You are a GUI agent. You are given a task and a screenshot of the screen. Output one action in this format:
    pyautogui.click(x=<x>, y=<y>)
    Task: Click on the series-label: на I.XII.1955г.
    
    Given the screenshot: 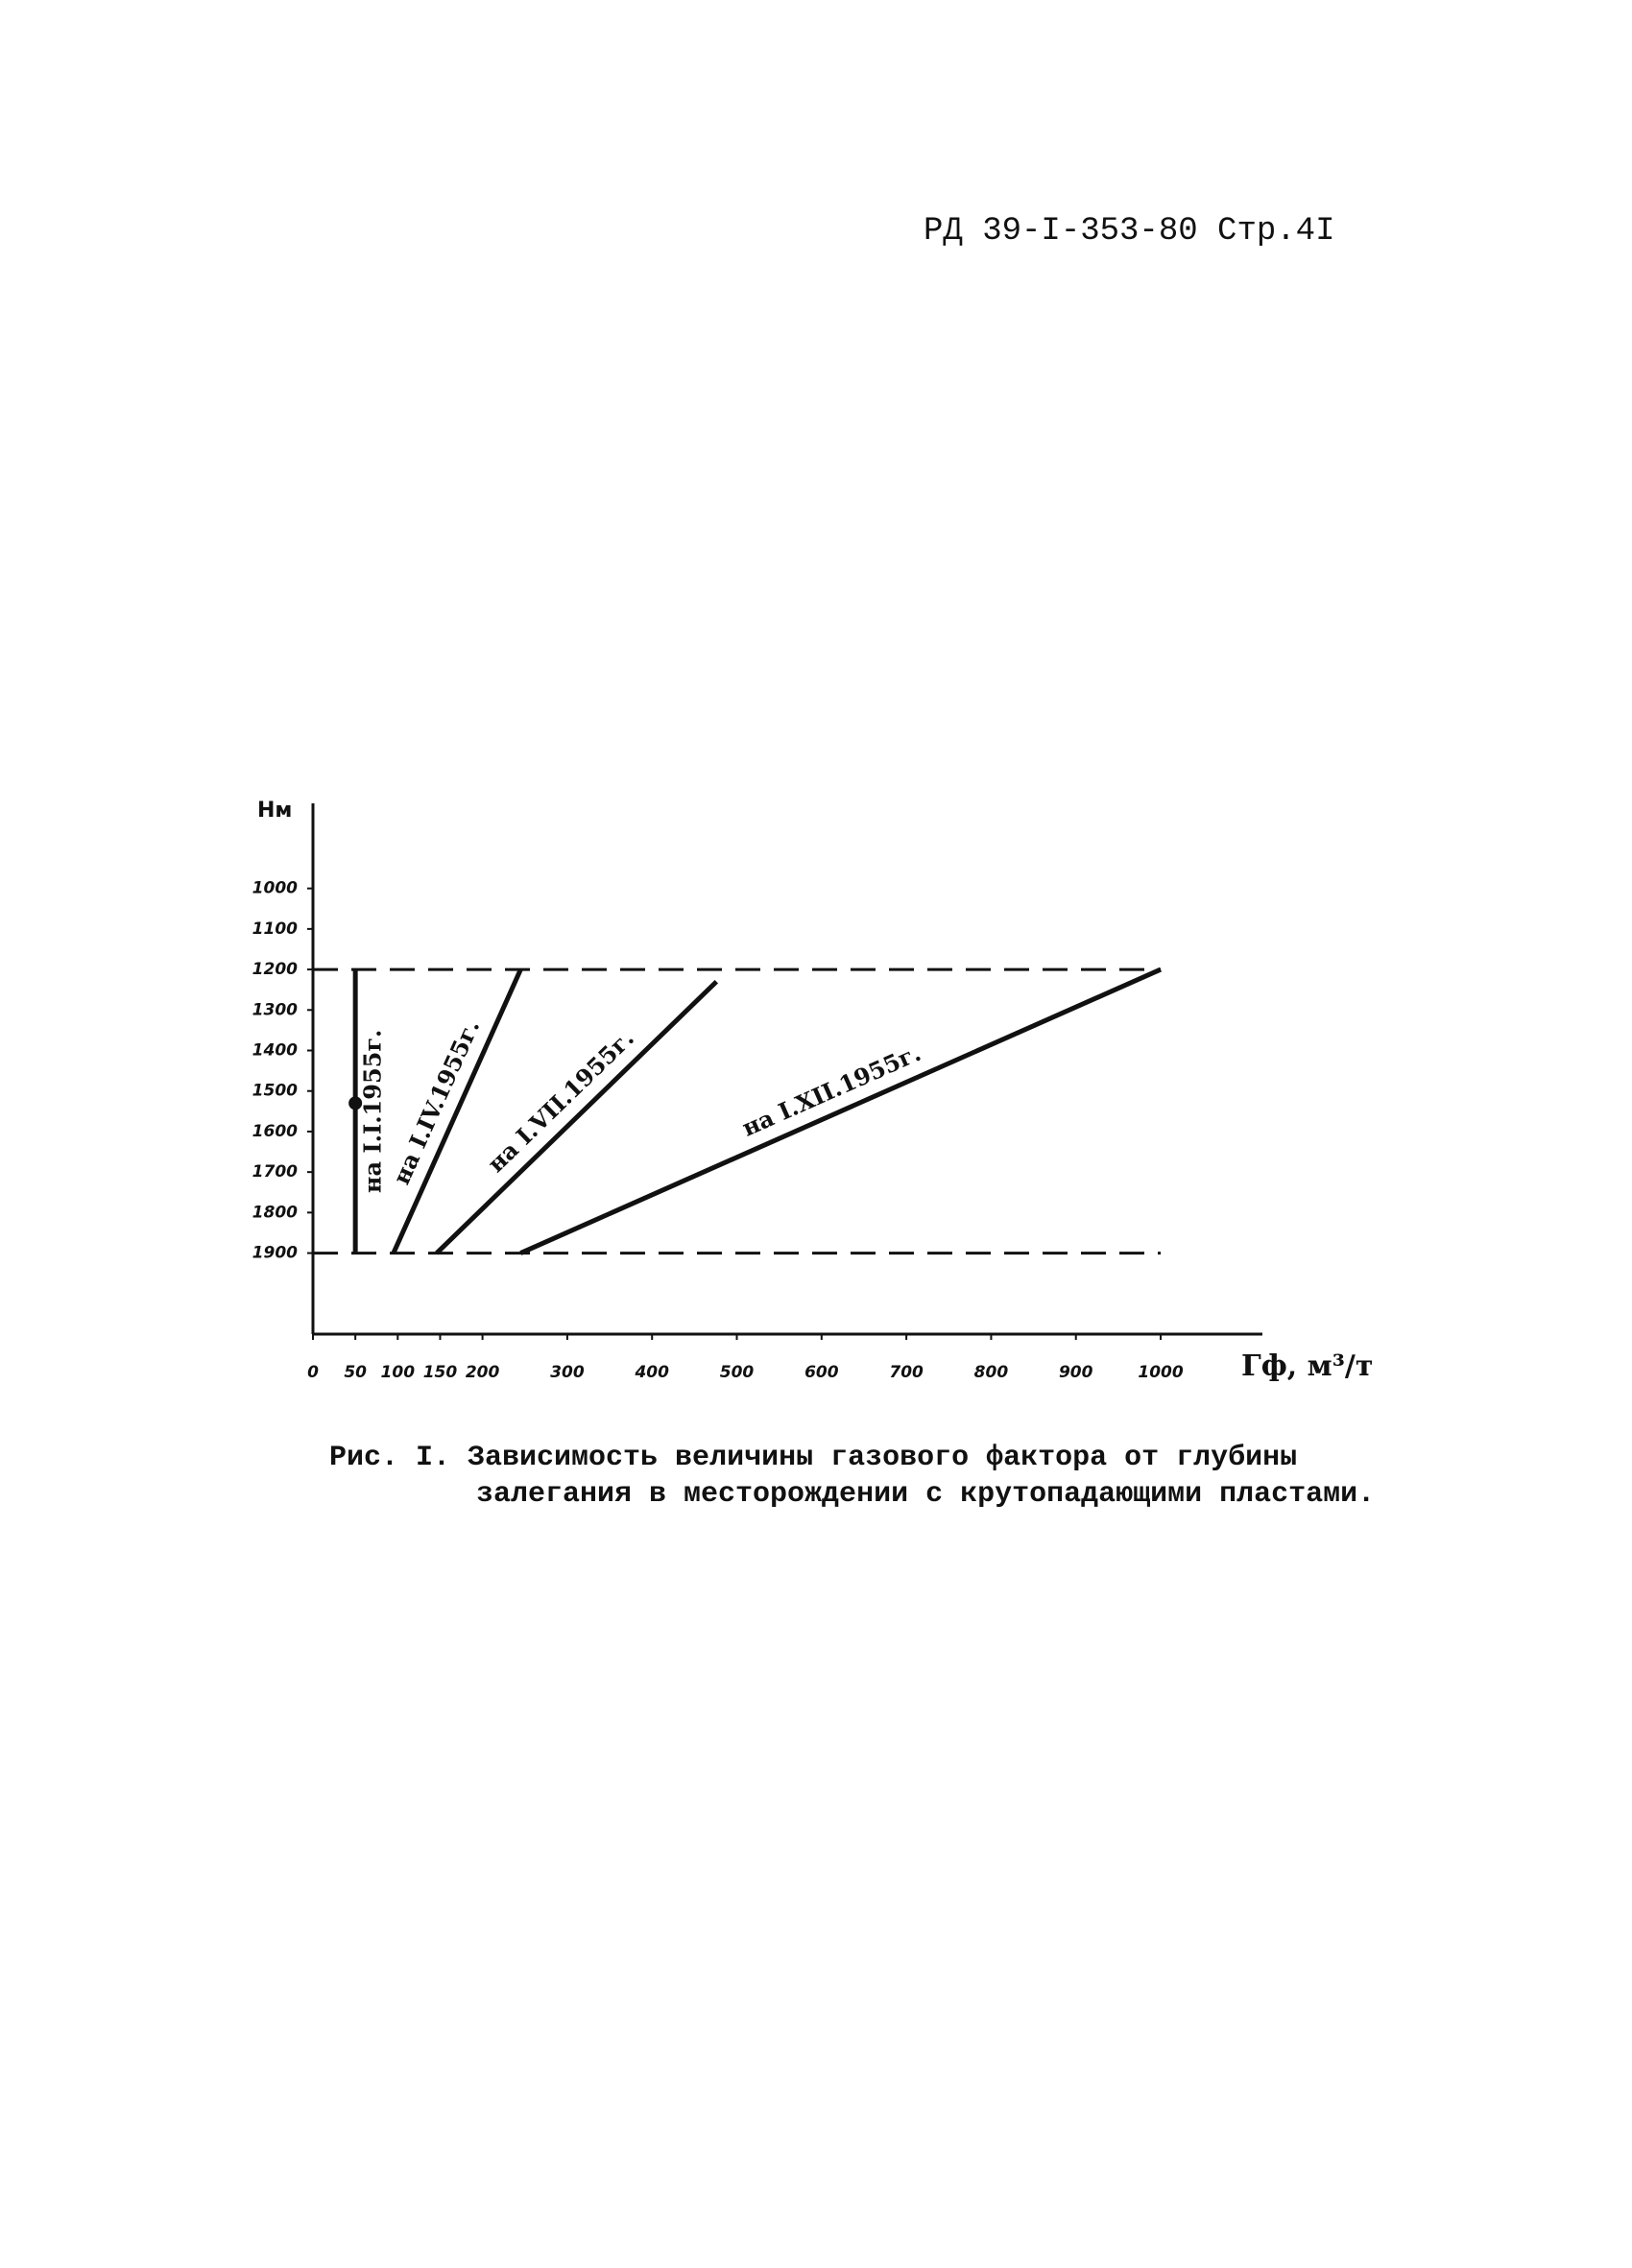 What is the action you would take?
    pyautogui.click(x=831, y=1090)
    